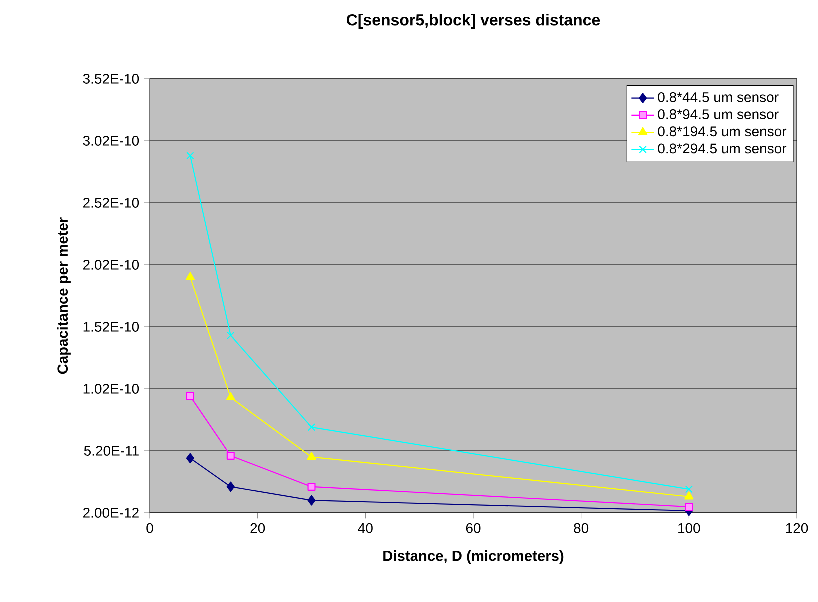  What do you see at coordinates (258, 528) in the screenshot?
I see `x-tick-label: 20` at bounding box center [258, 528].